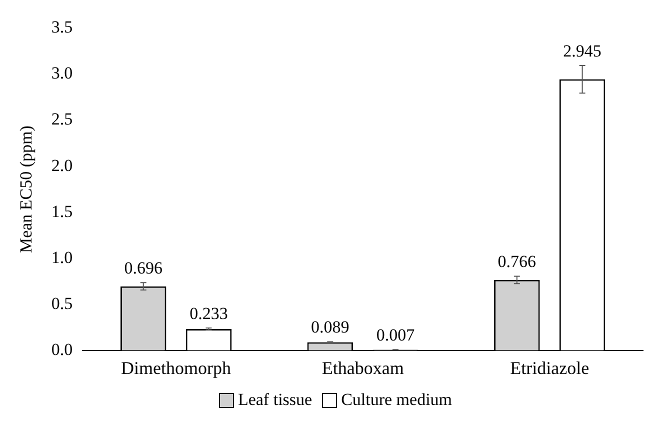 Image resolution: width=671 pixels, height=423 pixels. What do you see at coordinates (62, 349) in the screenshot?
I see `y-tick-label: 0.0` at bounding box center [62, 349].